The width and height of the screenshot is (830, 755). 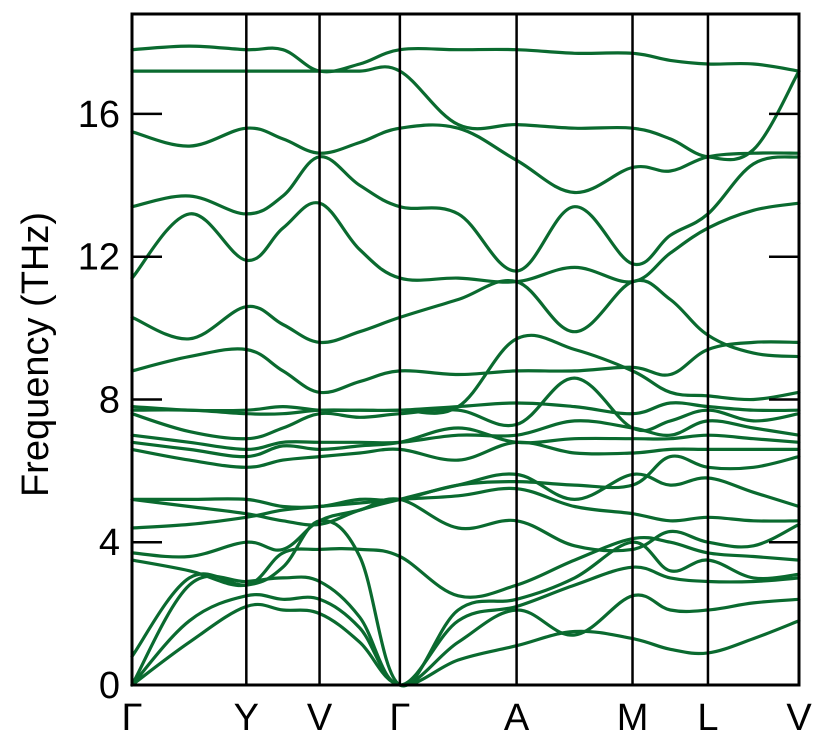 What do you see at coordinates (109, 543) in the screenshot?
I see `y-tick-label: 4` at bounding box center [109, 543].